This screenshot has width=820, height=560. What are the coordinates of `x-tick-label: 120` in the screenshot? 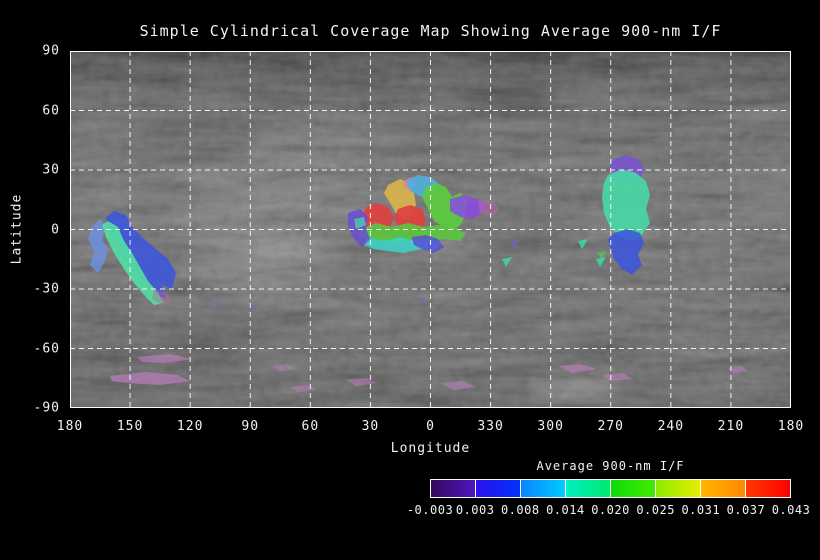 It's located at (190, 426).